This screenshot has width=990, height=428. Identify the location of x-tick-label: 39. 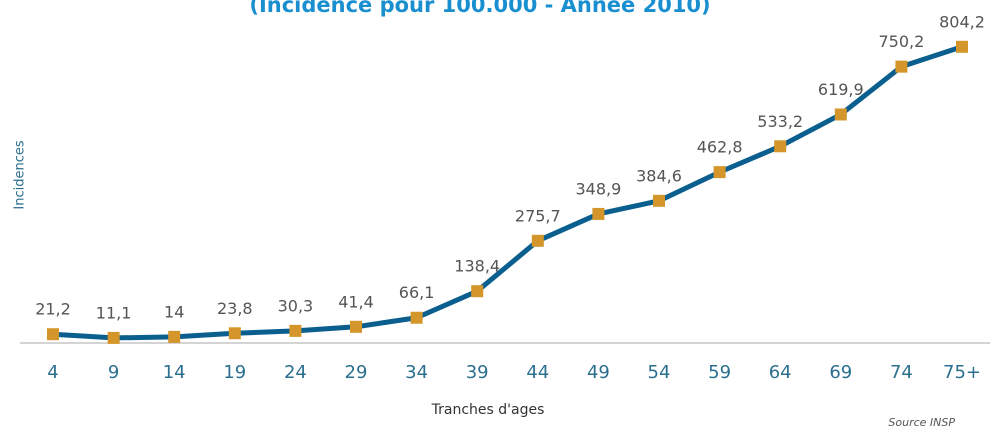
(477, 372).